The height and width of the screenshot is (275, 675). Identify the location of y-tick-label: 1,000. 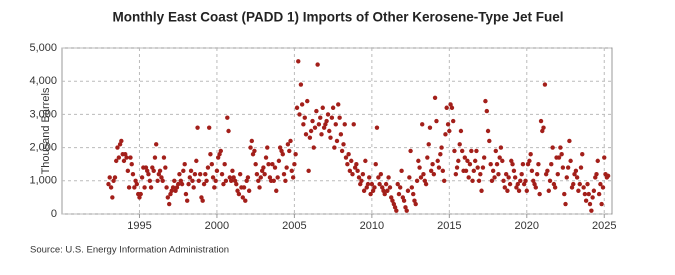
(43, 181).